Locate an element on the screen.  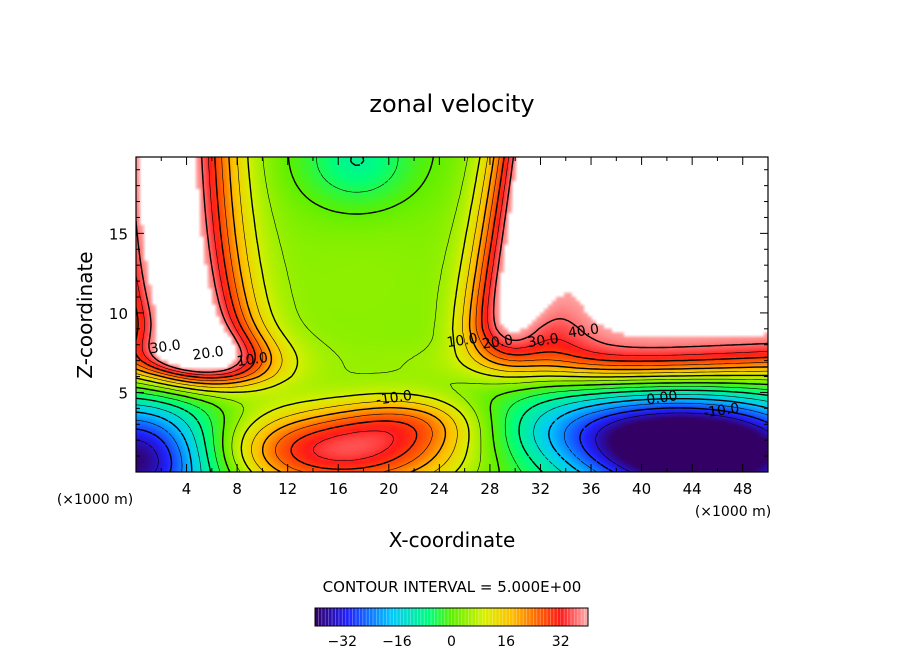
colorbar-tick-label: −32 is located at coordinates (343, 642).